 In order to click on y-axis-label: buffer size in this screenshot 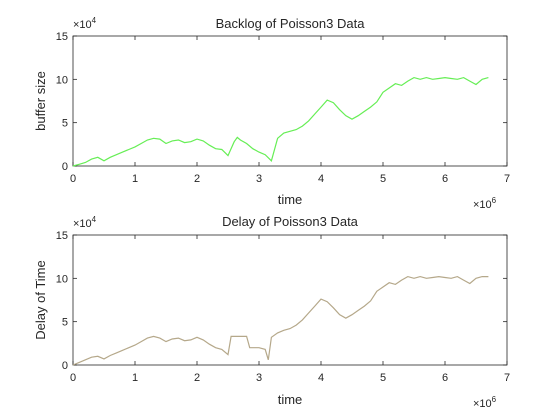, I will do `click(40, 101)`.